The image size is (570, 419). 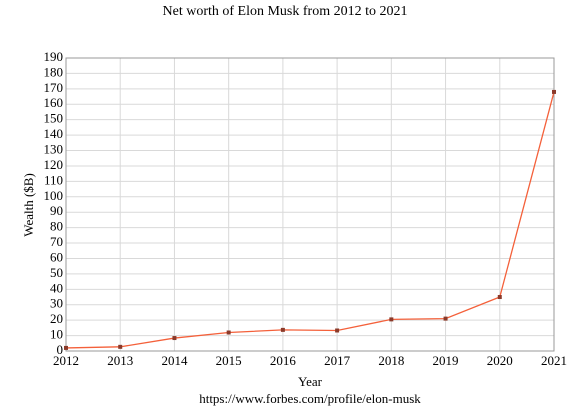 I want to click on y-tick-label: 180, so click(x=54, y=71).